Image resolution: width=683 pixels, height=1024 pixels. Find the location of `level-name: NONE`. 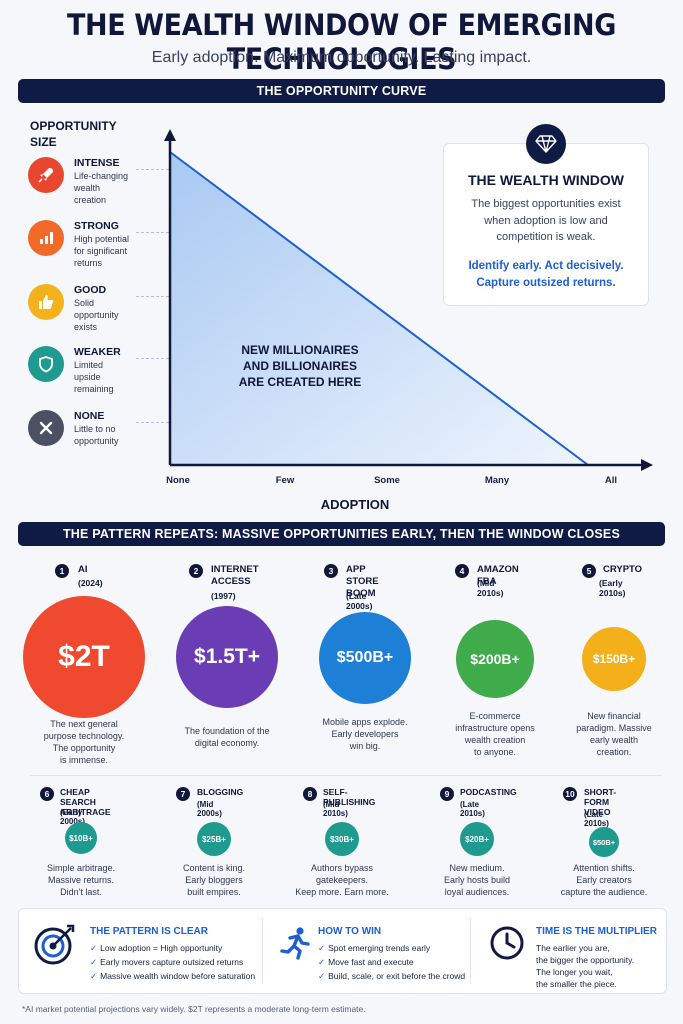

level-name: NONE is located at coordinates (89, 416).